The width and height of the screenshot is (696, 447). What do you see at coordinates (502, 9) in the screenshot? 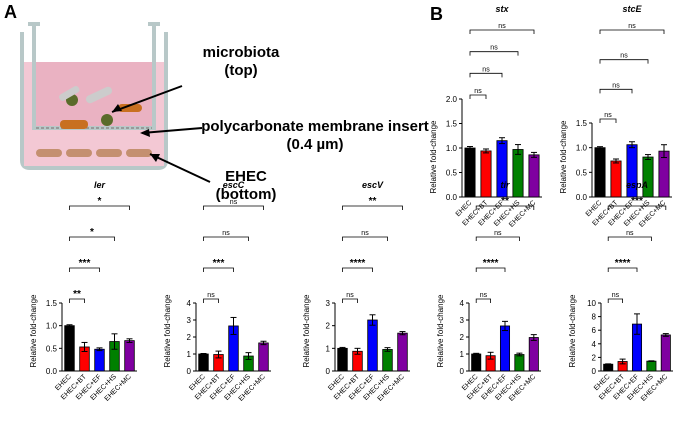
I see `chart-title: stx` at bounding box center [502, 9].